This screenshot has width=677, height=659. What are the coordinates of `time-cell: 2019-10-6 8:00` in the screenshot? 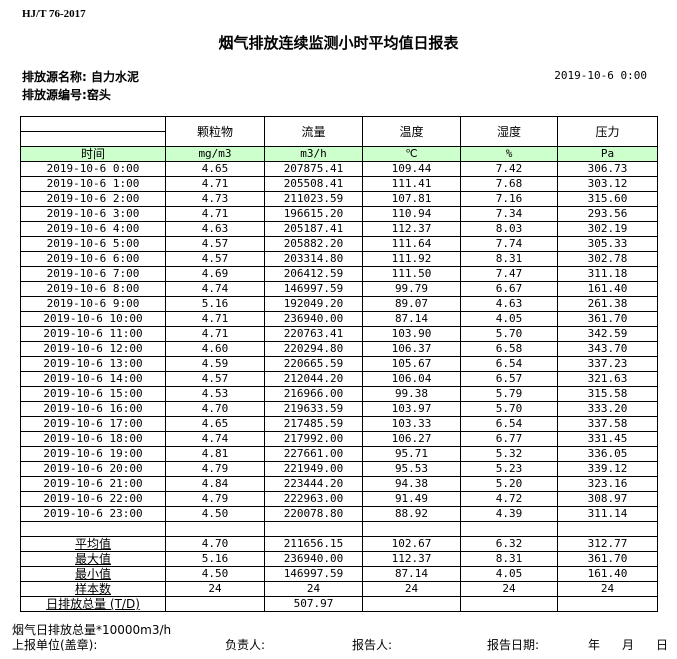 It's located at (93, 289).